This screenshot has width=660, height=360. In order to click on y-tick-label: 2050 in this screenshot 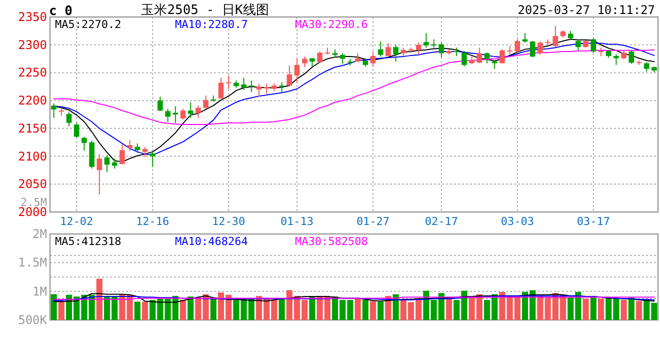, I will do `click(32, 184)`.